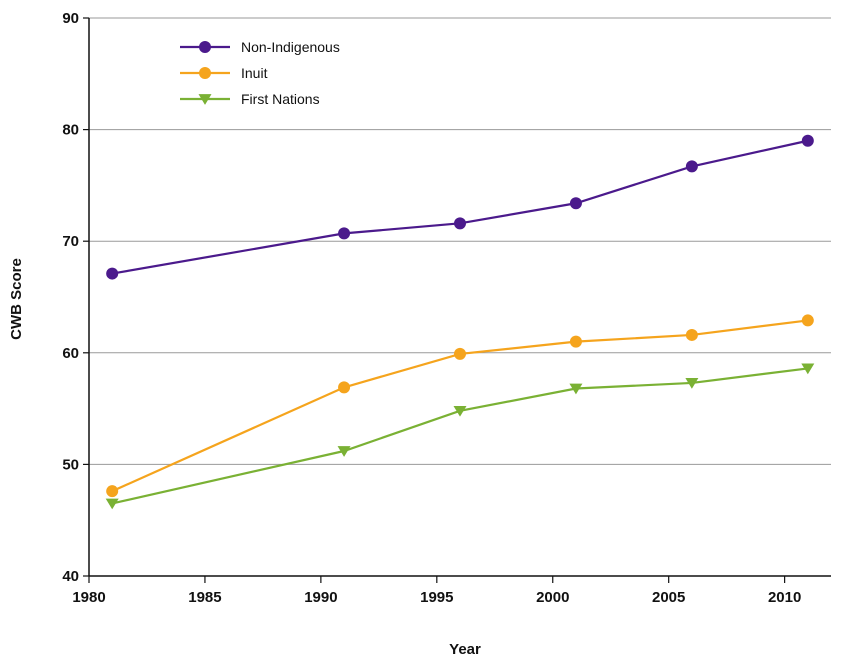  Describe the element at coordinates (70, 18) in the screenshot. I see `y-tick-label: 90` at that location.